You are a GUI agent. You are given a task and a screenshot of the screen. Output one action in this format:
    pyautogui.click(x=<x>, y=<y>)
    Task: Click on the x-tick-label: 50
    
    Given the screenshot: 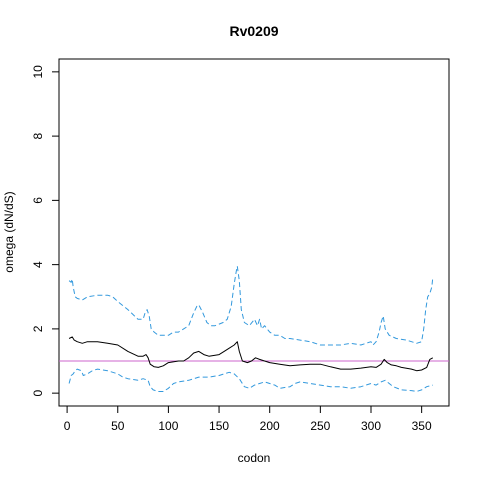 What is the action you would take?
    pyautogui.click(x=118, y=426)
    